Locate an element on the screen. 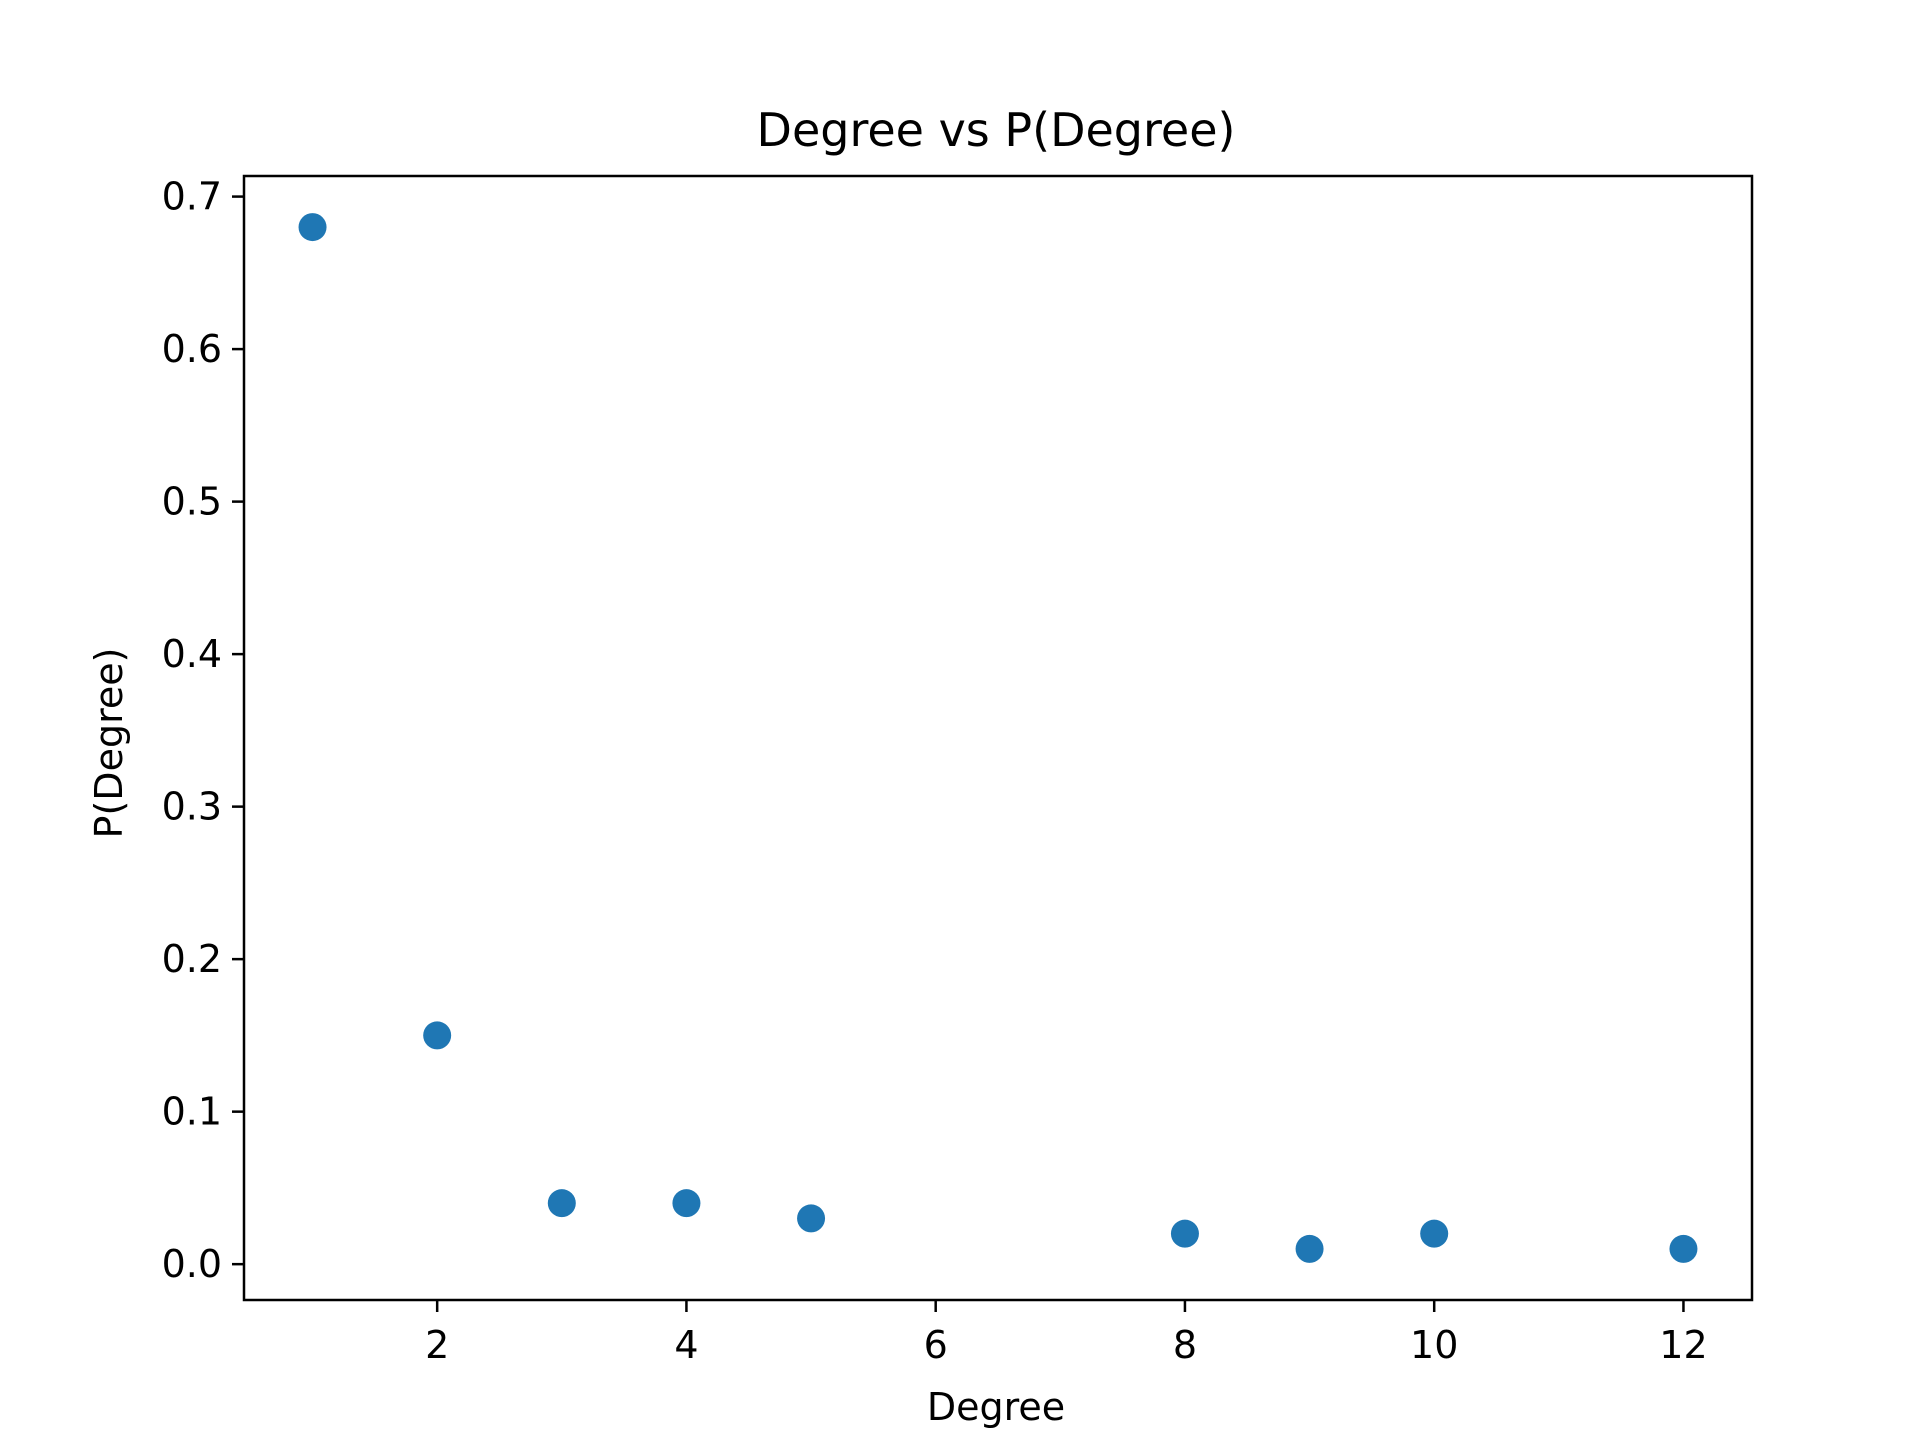  x-axis-ticks: 2 4 6 8 10 12 is located at coordinates (1066, 1333).